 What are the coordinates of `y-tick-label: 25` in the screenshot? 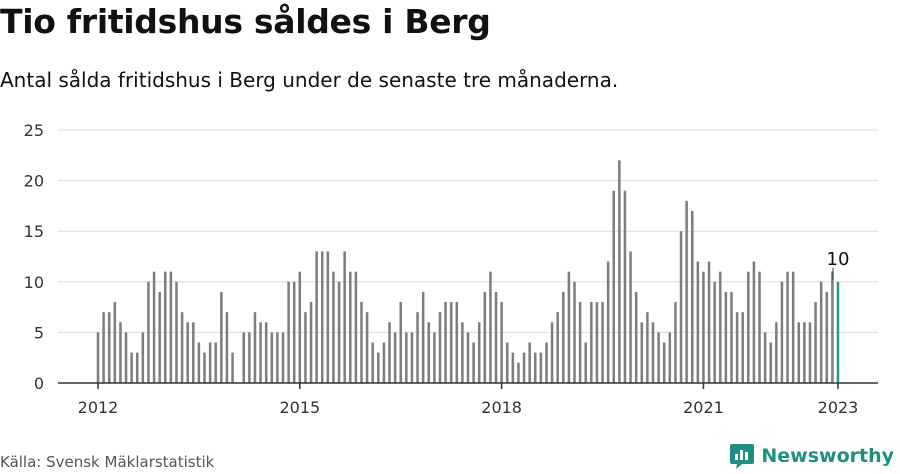 It's located at (34, 130).